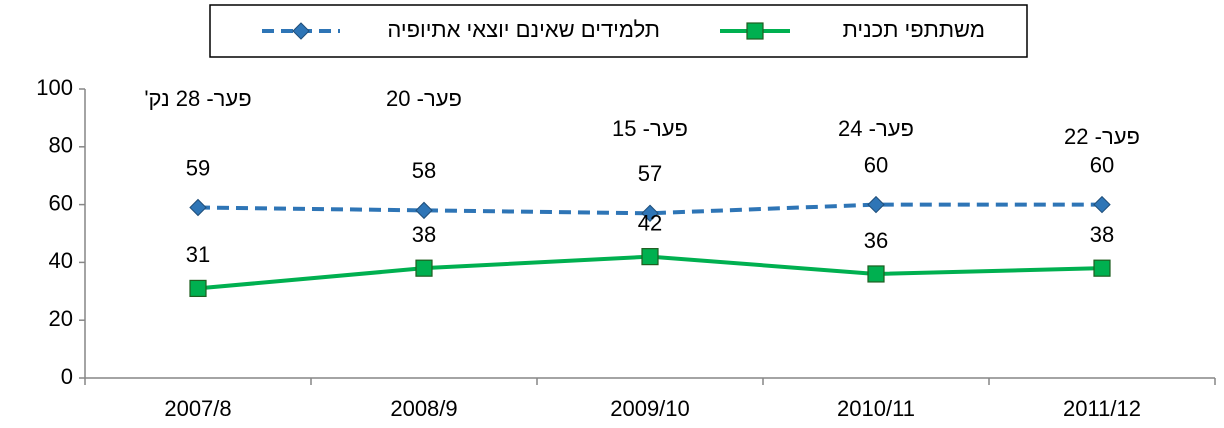 This screenshot has width=1224, height=428. I want to click on data-label: 42, so click(650, 222).